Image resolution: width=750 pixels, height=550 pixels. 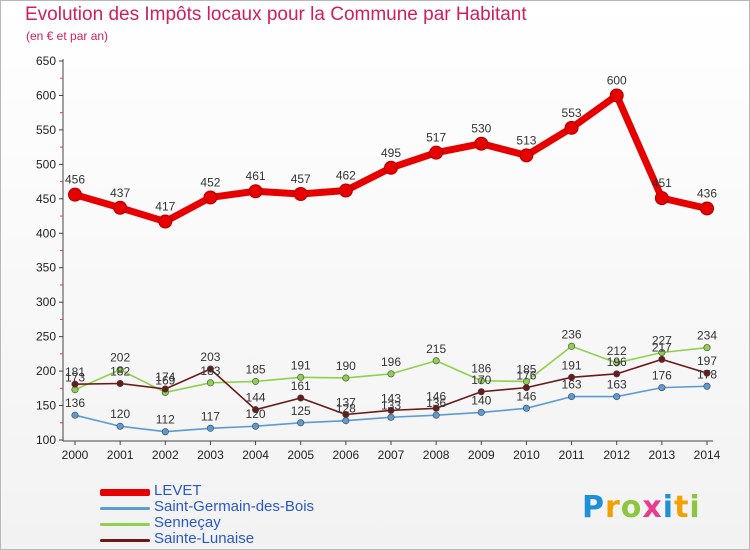 What do you see at coordinates (301, 386) in the screenshot?
I see `data-label: 161` at bounding box center [301, 386].